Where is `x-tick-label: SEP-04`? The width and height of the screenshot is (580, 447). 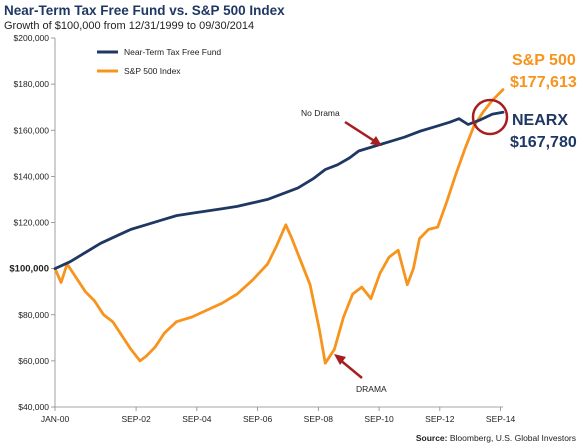
x-tick-label: SEP-04 is located at coordinates (197, 419).